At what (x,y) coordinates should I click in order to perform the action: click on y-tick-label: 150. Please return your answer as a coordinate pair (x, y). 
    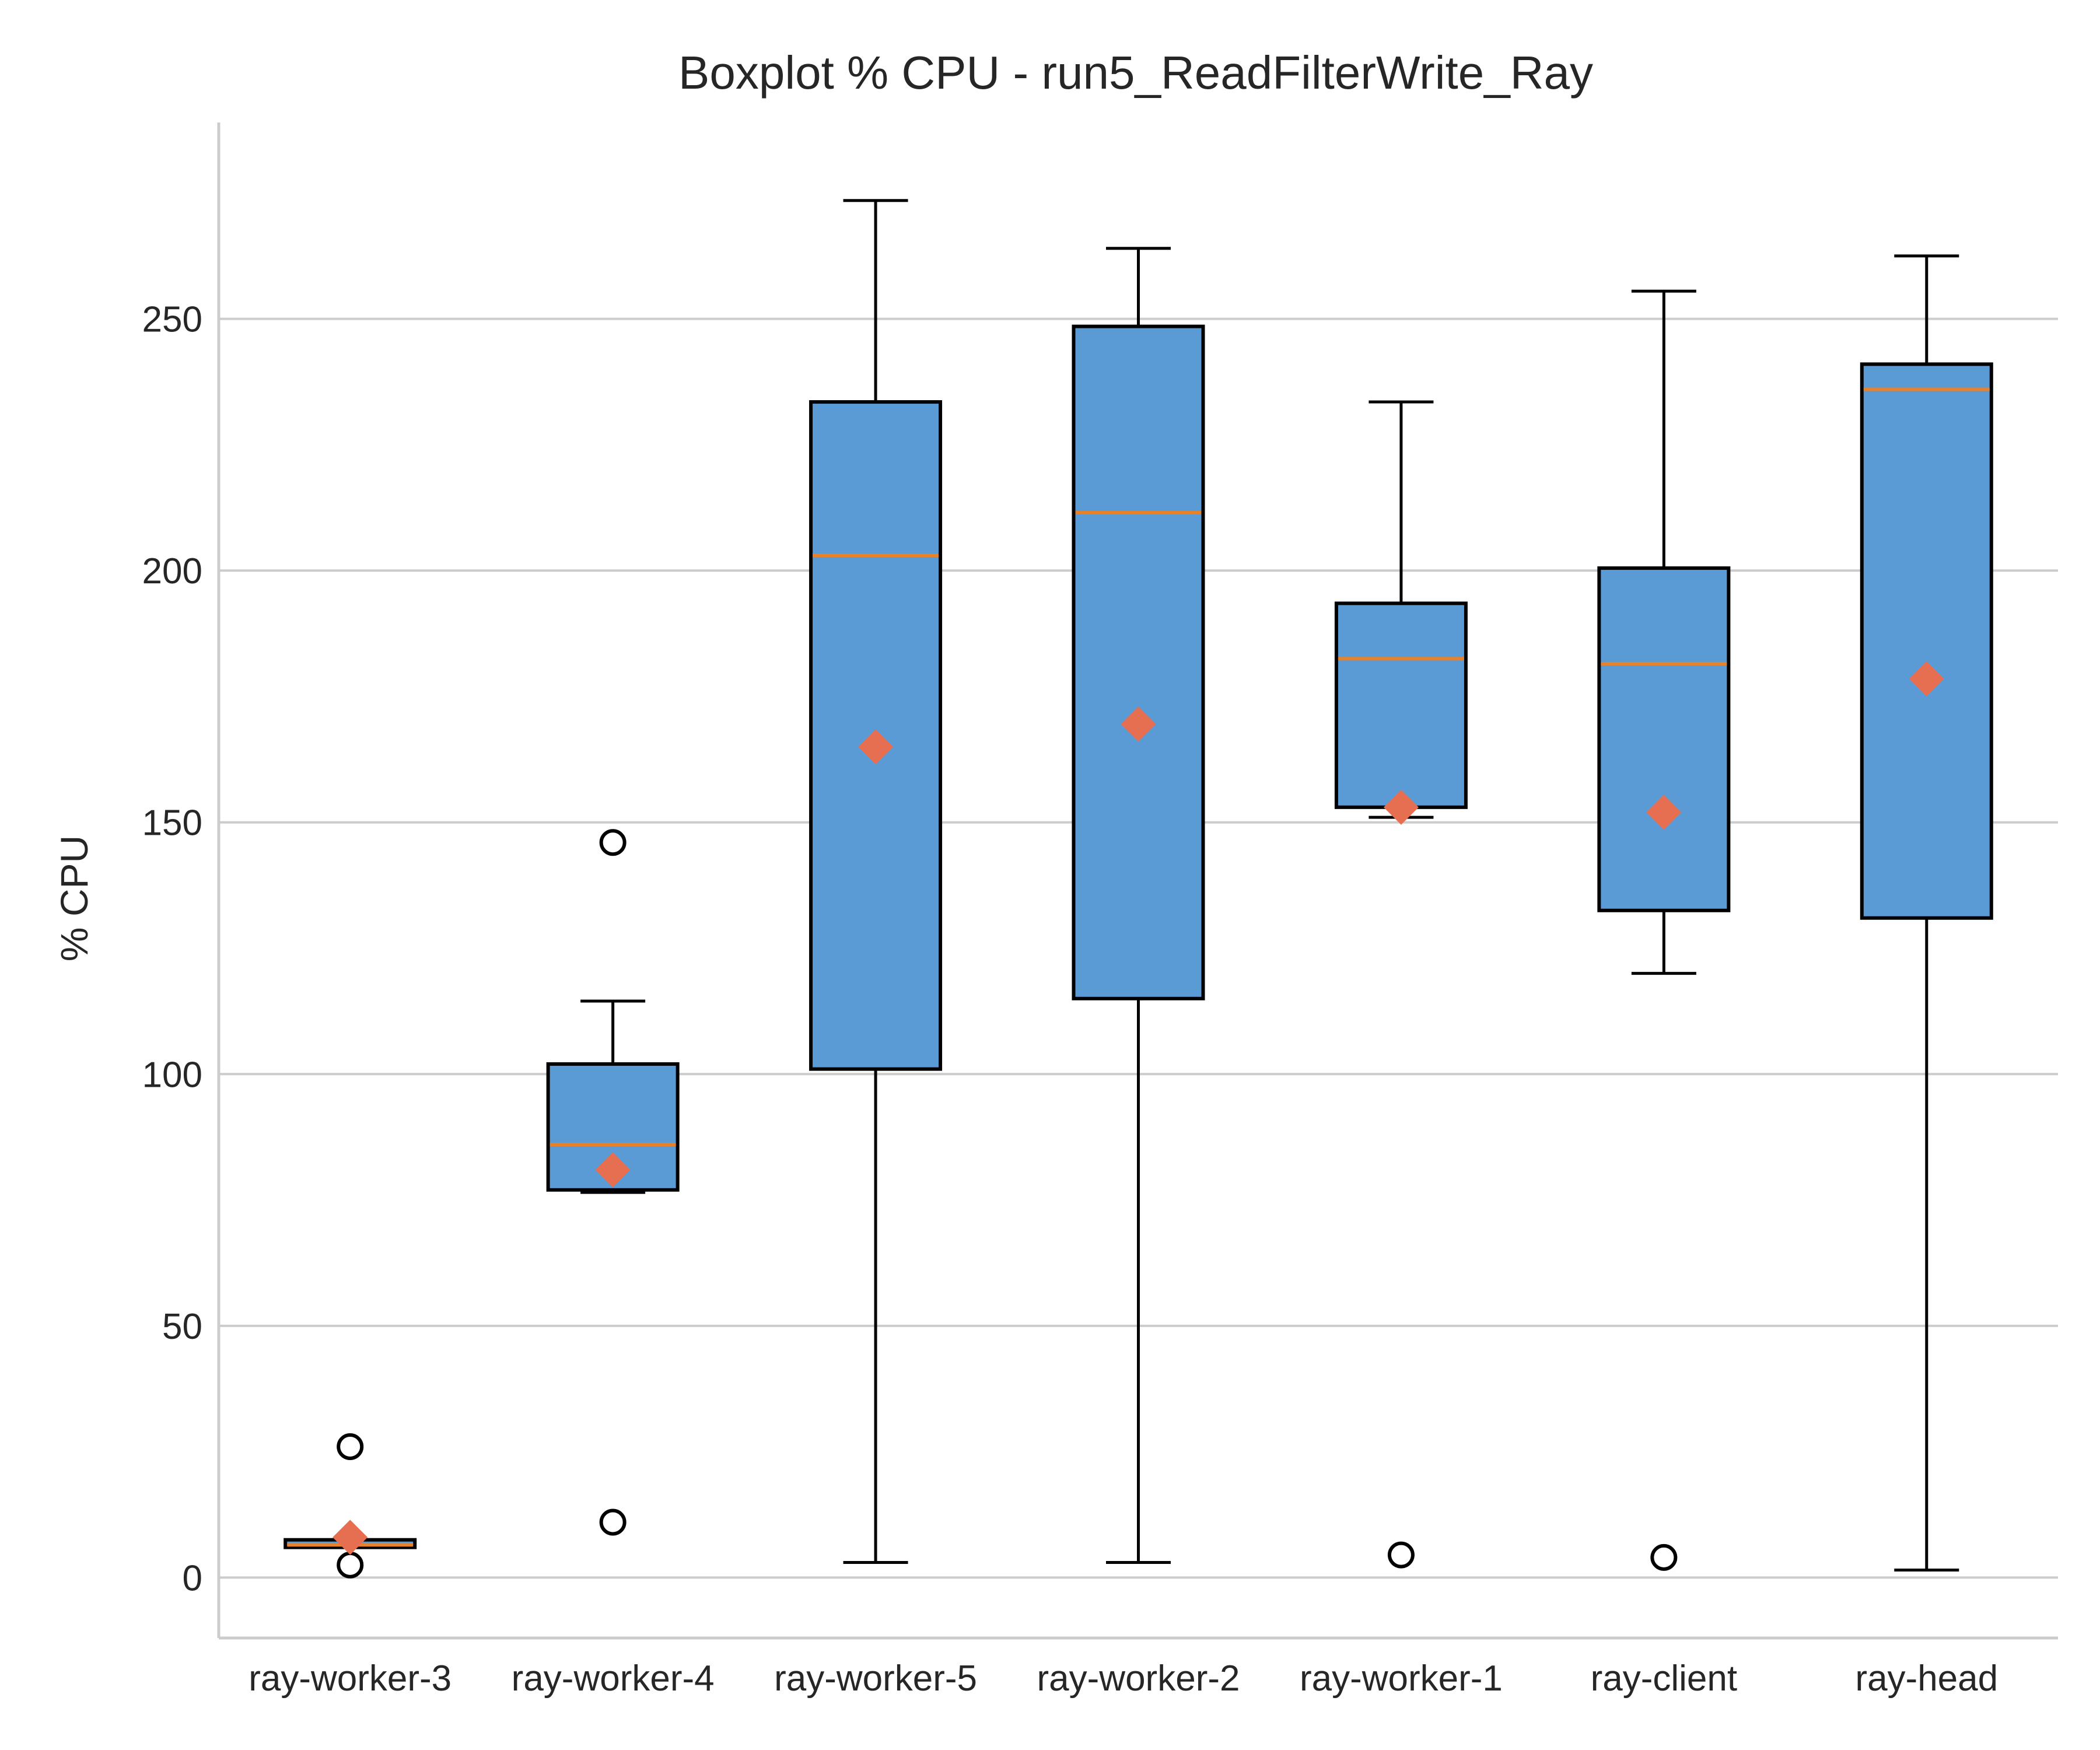
    Looking at the image, I should click on (172, 823).